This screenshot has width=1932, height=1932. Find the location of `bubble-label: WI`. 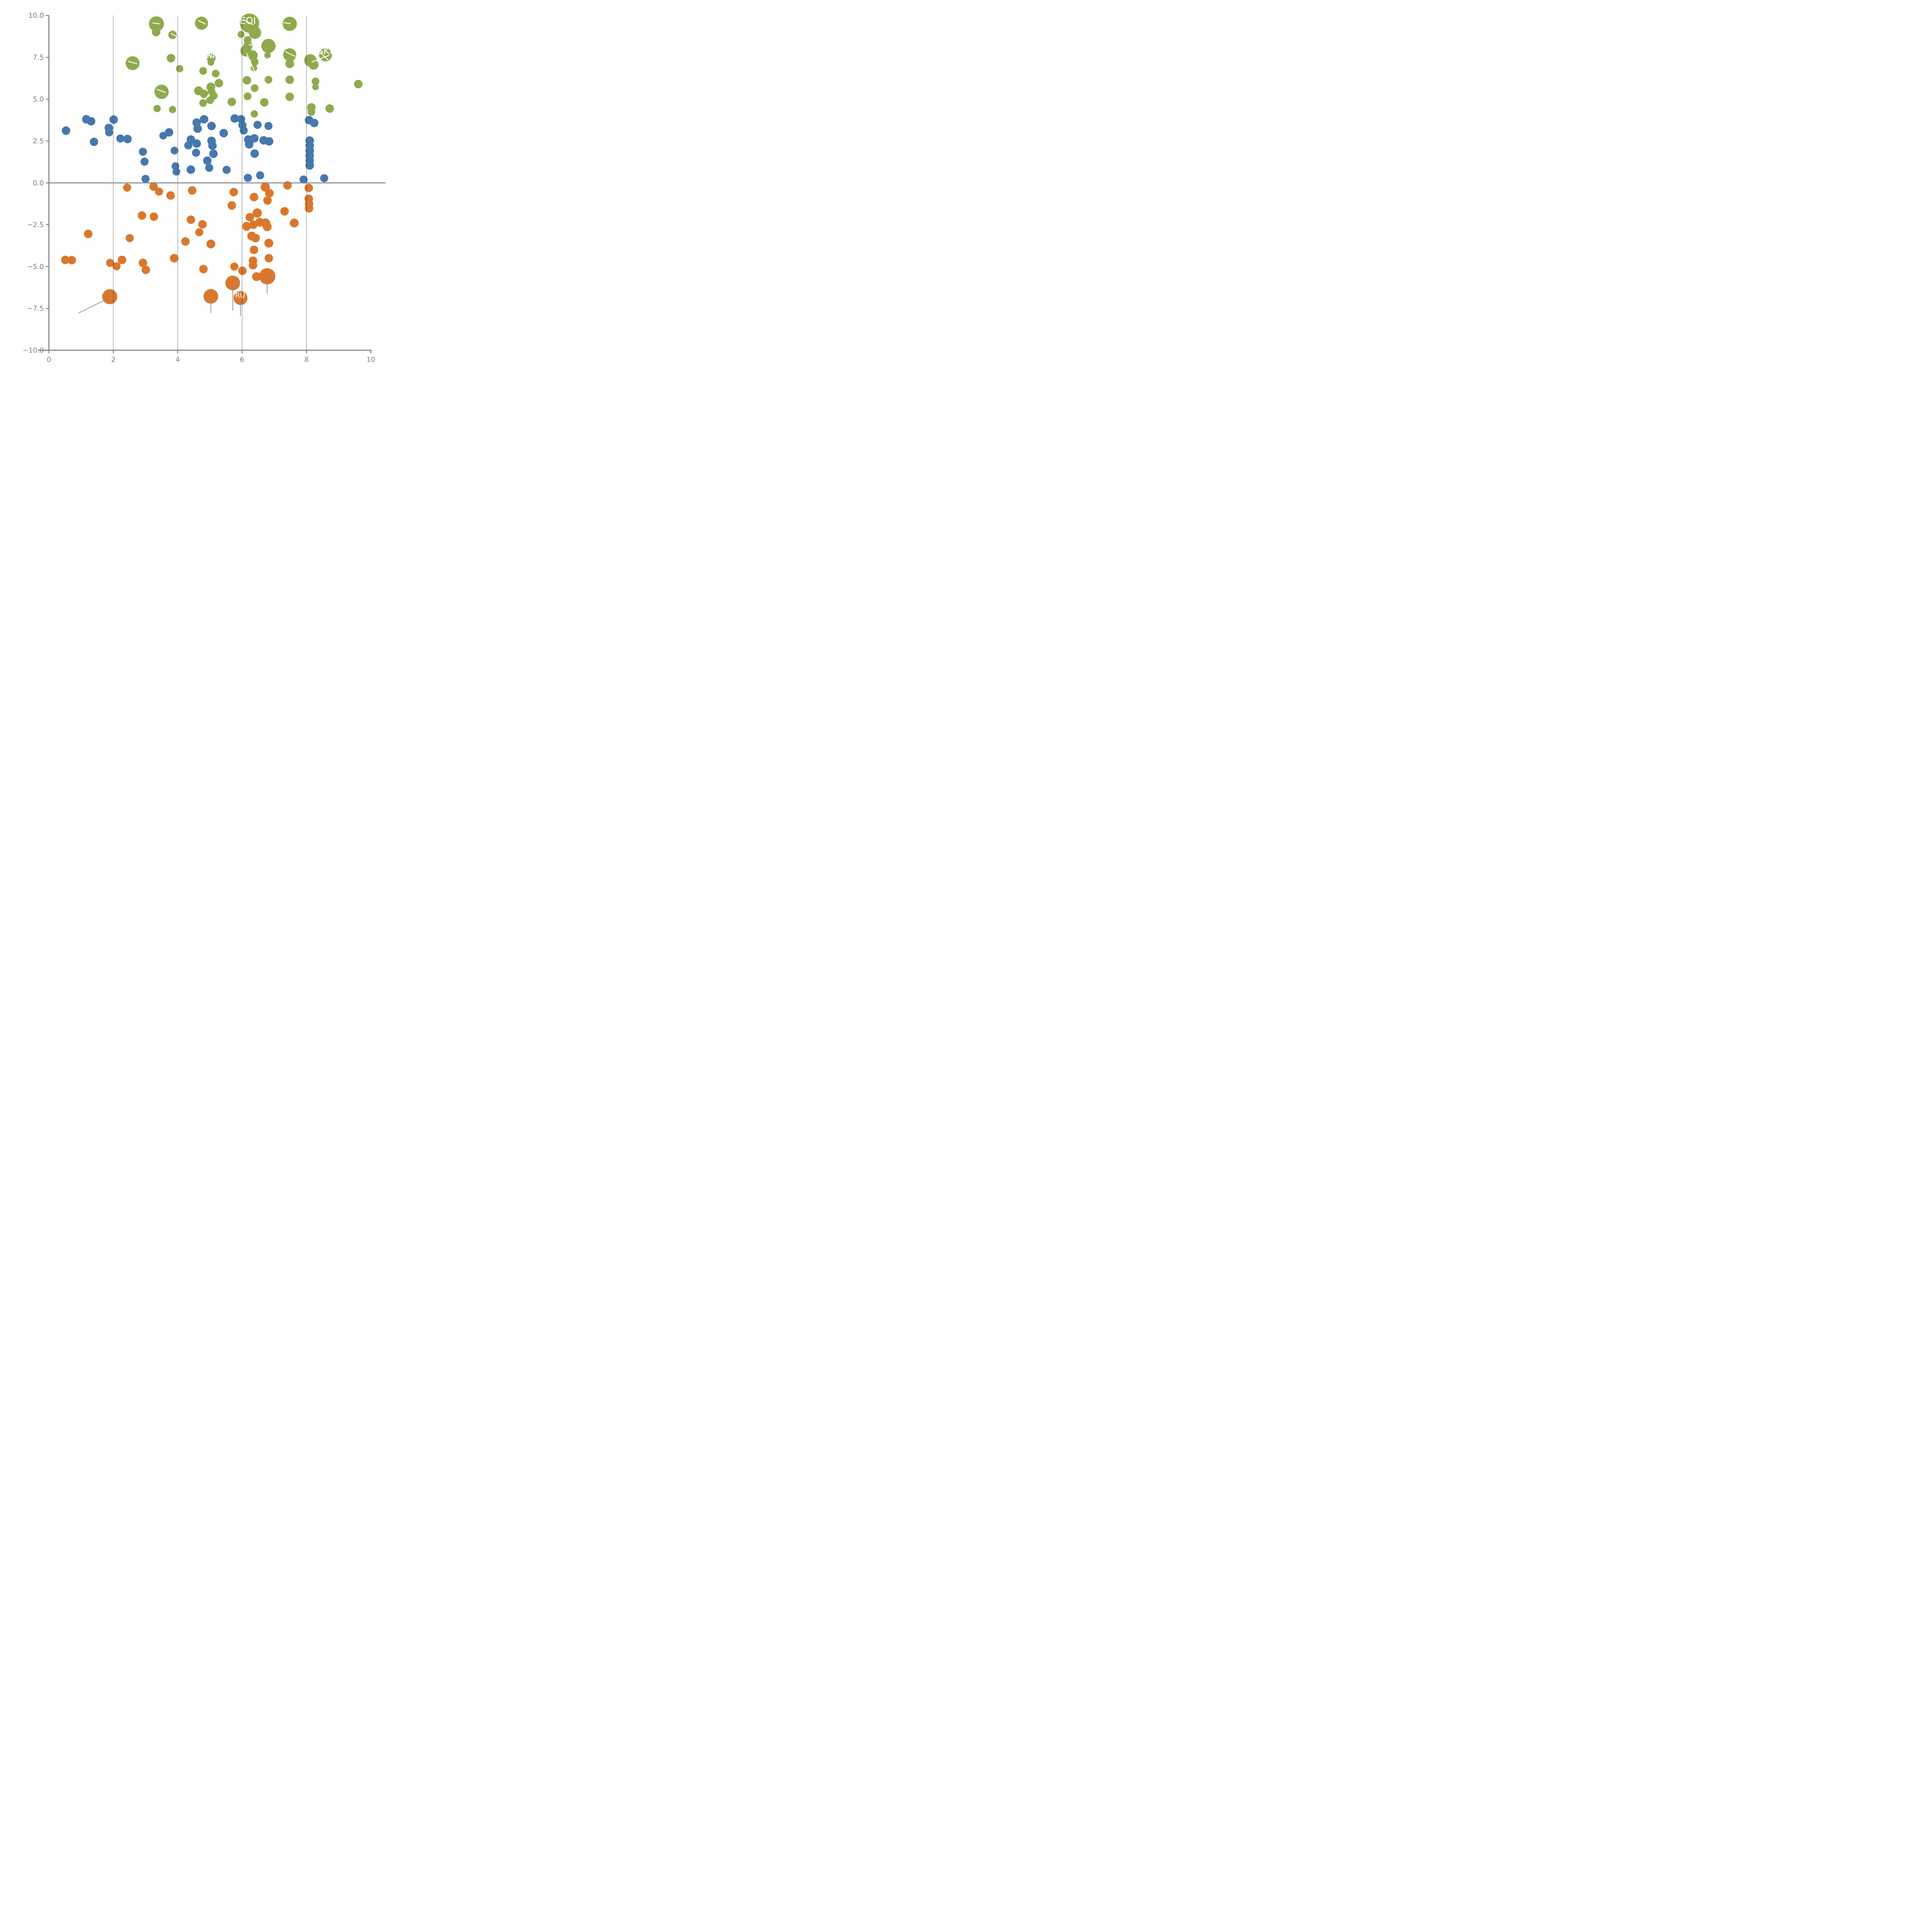

bubble-label: WI is located at coordinates (210, 56).